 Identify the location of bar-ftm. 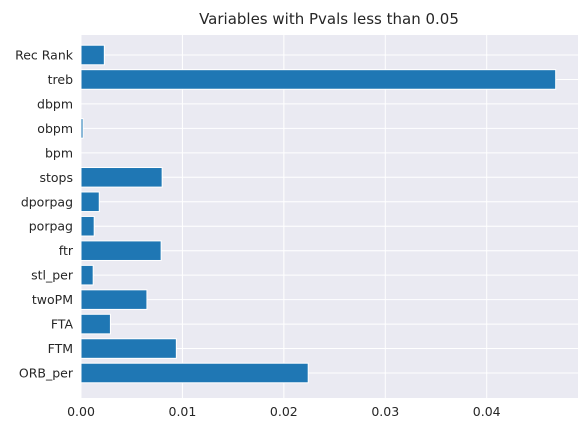
(128, 348).